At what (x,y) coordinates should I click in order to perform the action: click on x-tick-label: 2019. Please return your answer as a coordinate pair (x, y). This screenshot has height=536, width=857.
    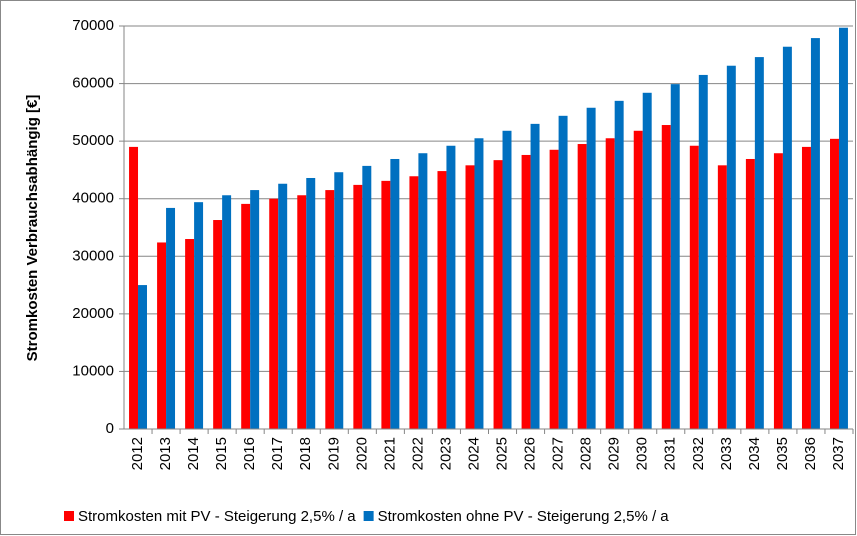
    Looking at the image, I should click on (333, 453).